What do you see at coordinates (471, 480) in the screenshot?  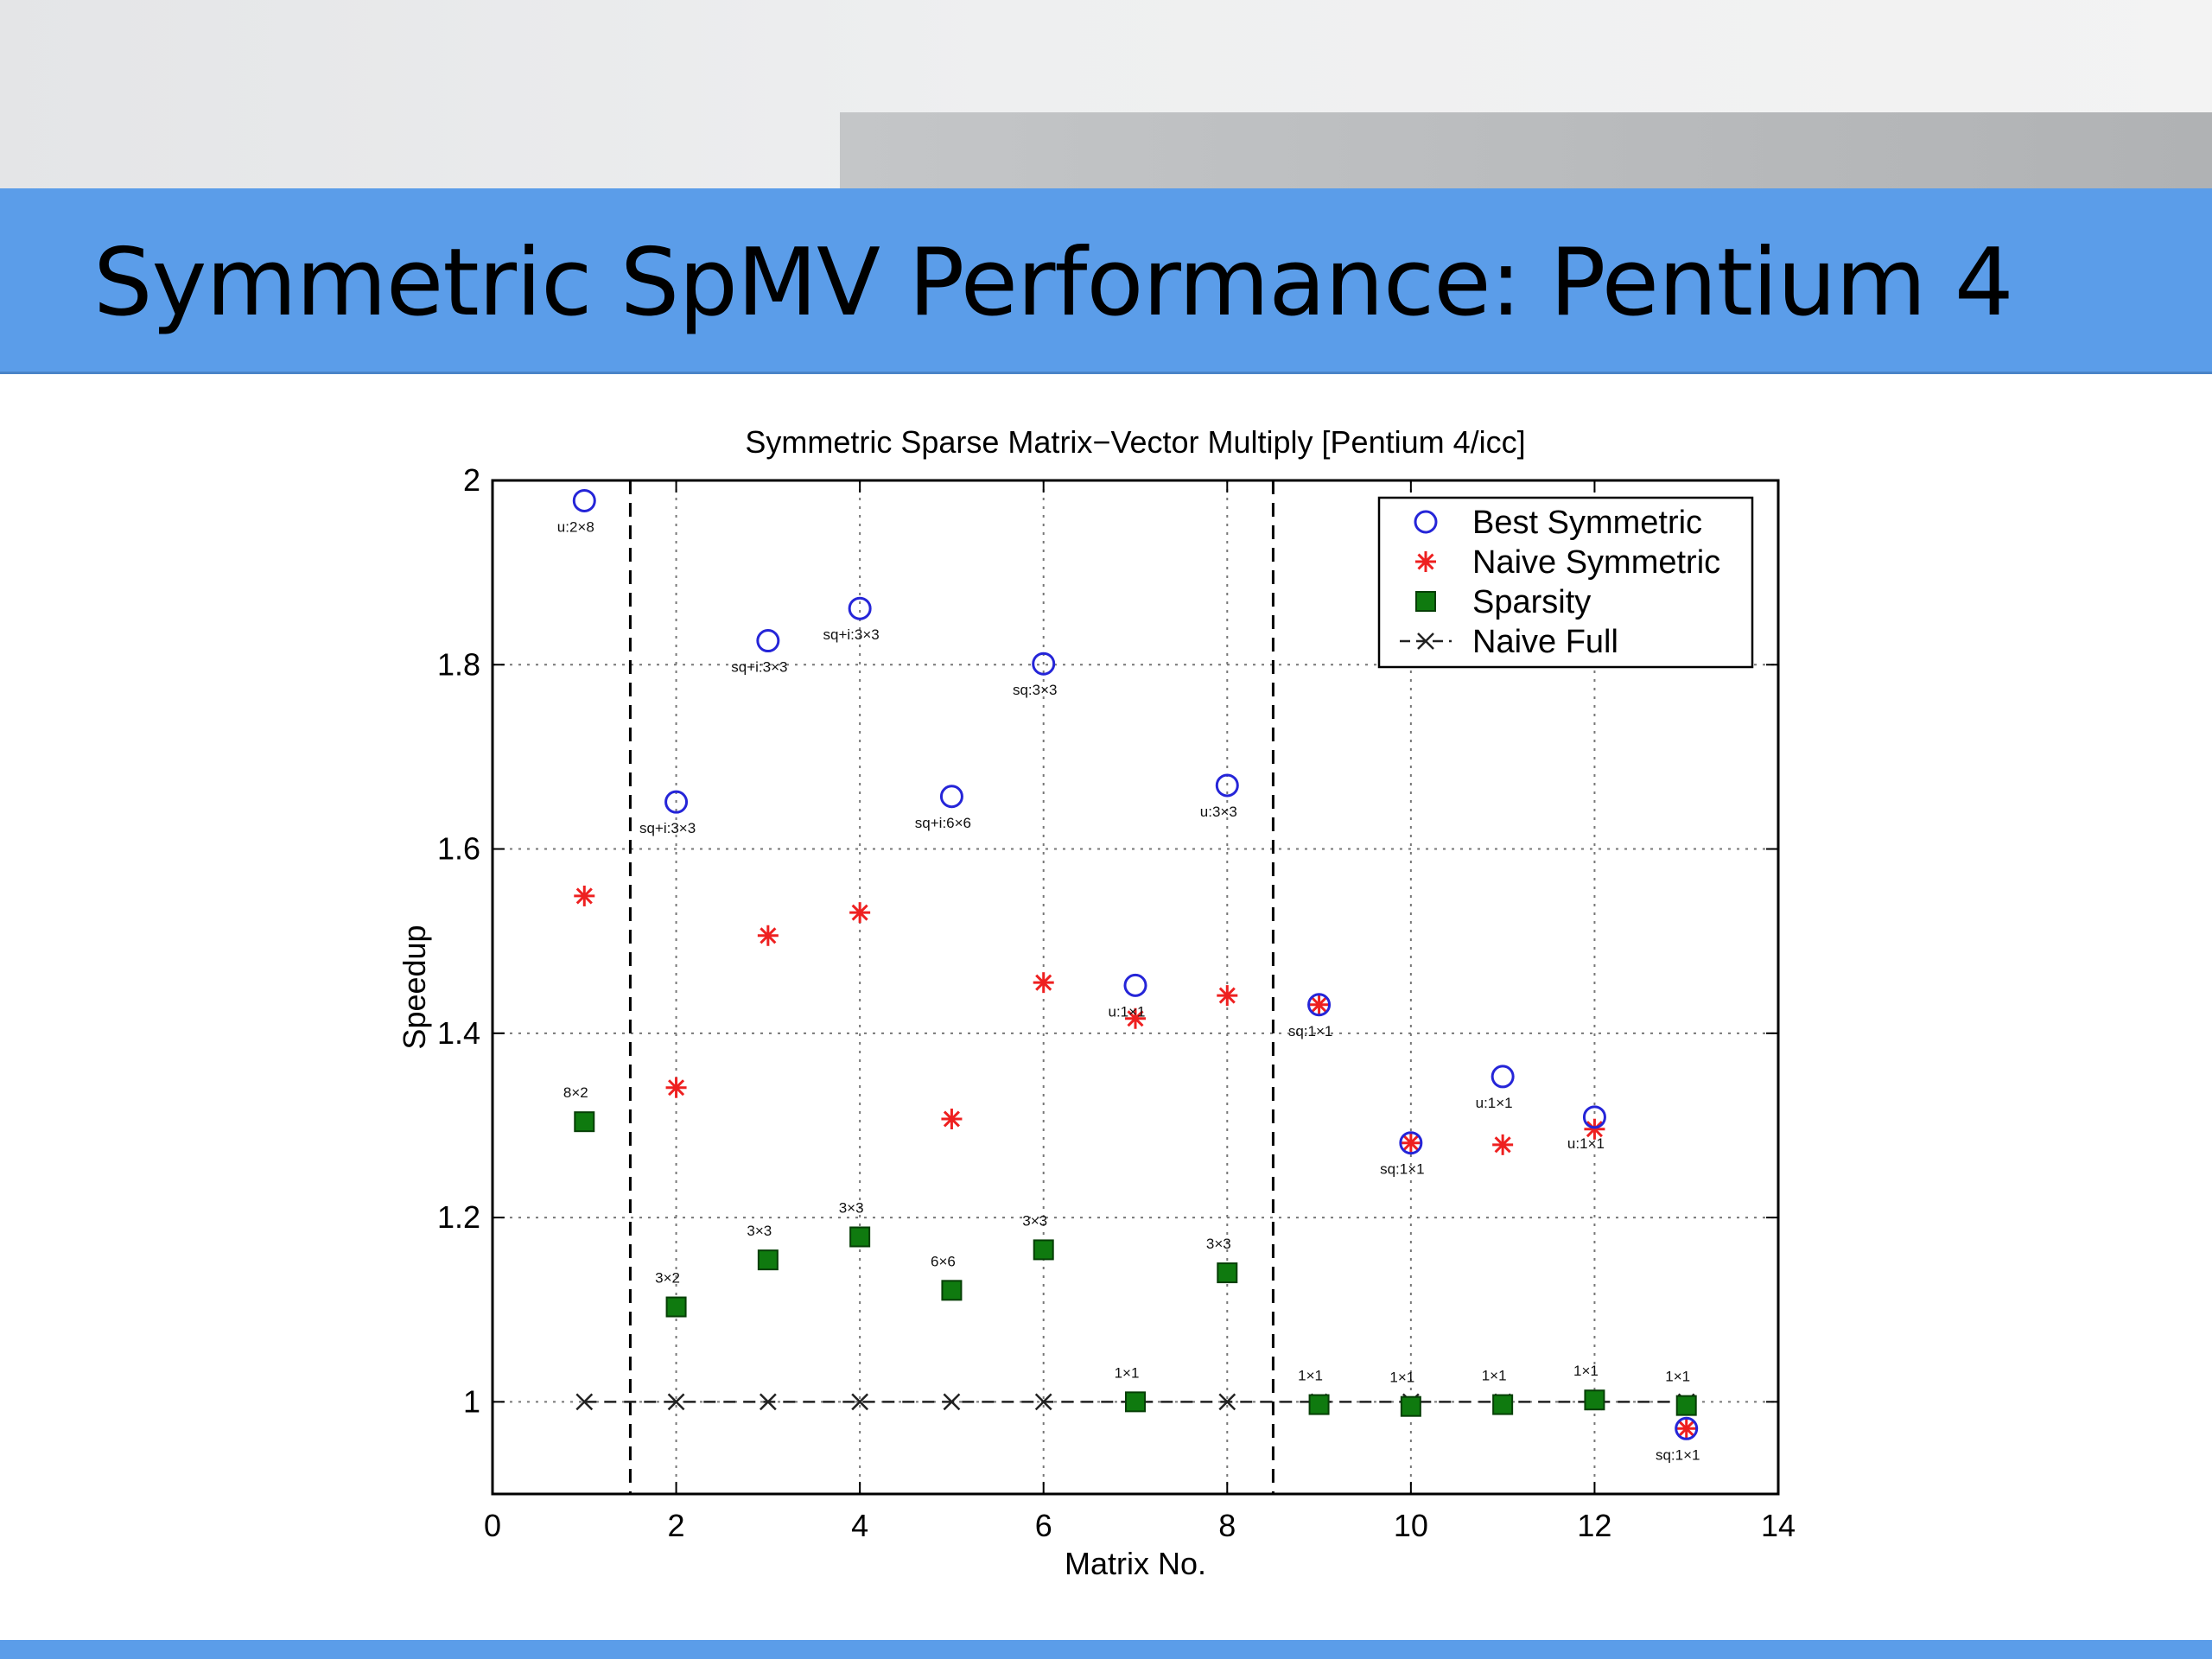 I see `y-tick-label: 2` at bounding box center [471, 480].